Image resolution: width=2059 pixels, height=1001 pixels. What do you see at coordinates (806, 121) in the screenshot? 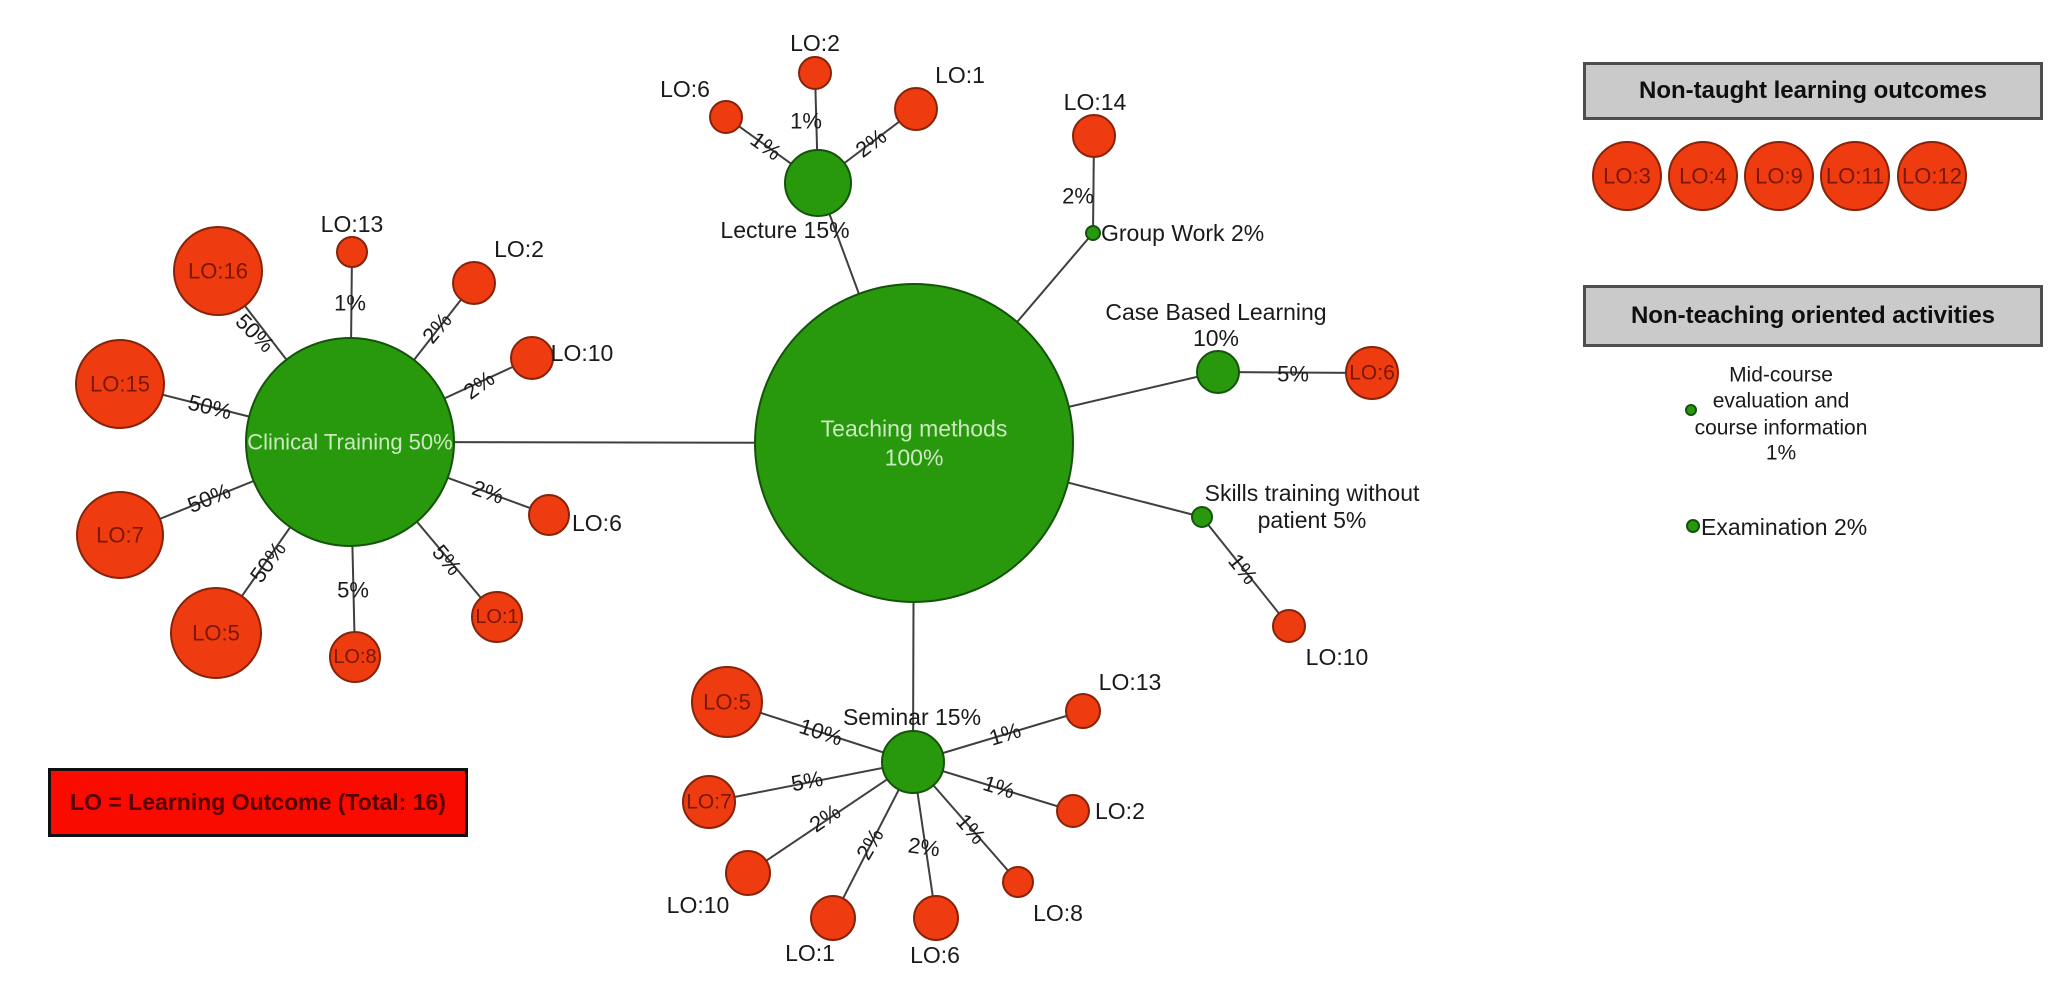
I see `label-pct-lecture-lo2: 1%` at bounding box center [806, 121].